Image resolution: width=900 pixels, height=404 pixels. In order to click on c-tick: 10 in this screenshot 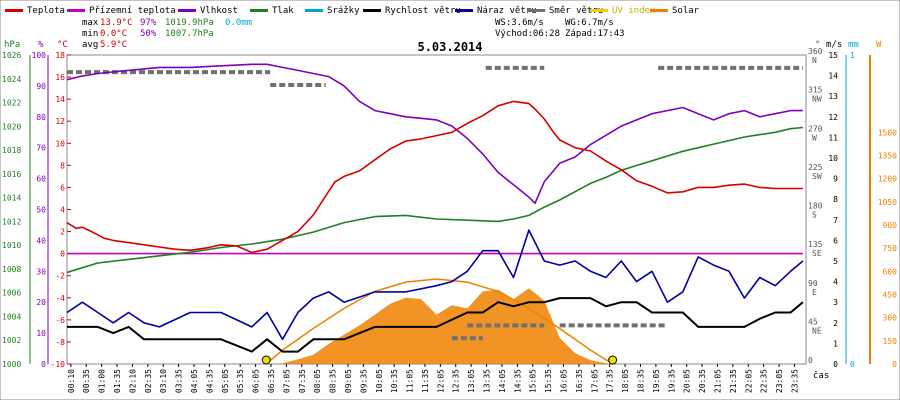, I will do `click(60, 143)`.